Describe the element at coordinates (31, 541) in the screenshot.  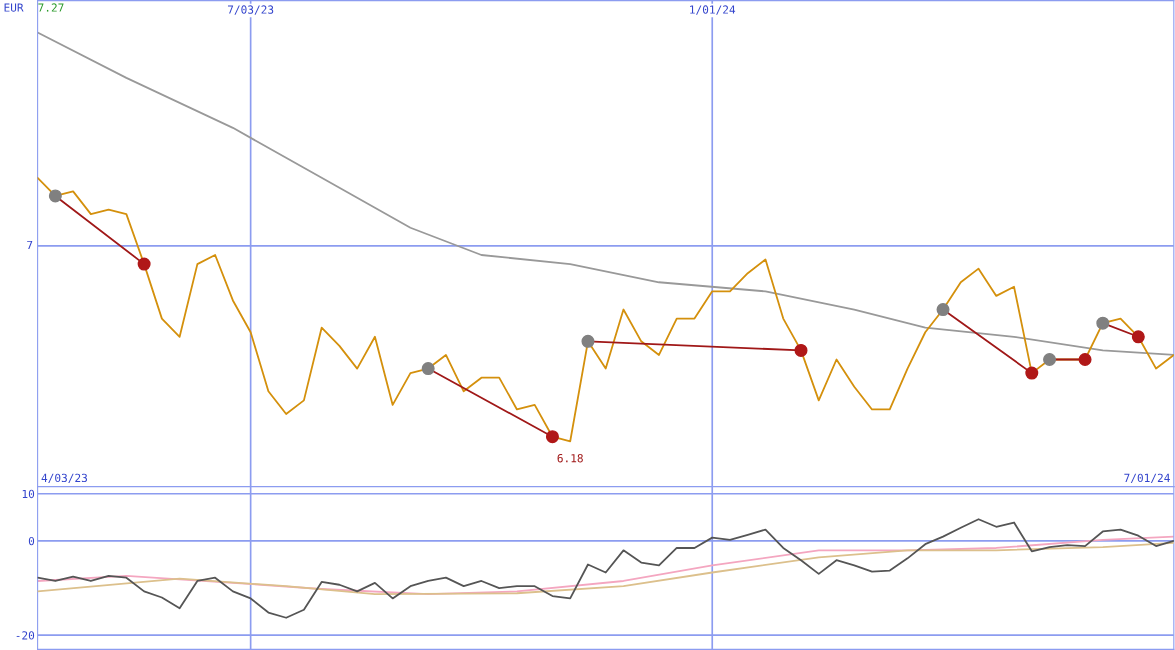
I see `y-tick-label: 0` at that location.